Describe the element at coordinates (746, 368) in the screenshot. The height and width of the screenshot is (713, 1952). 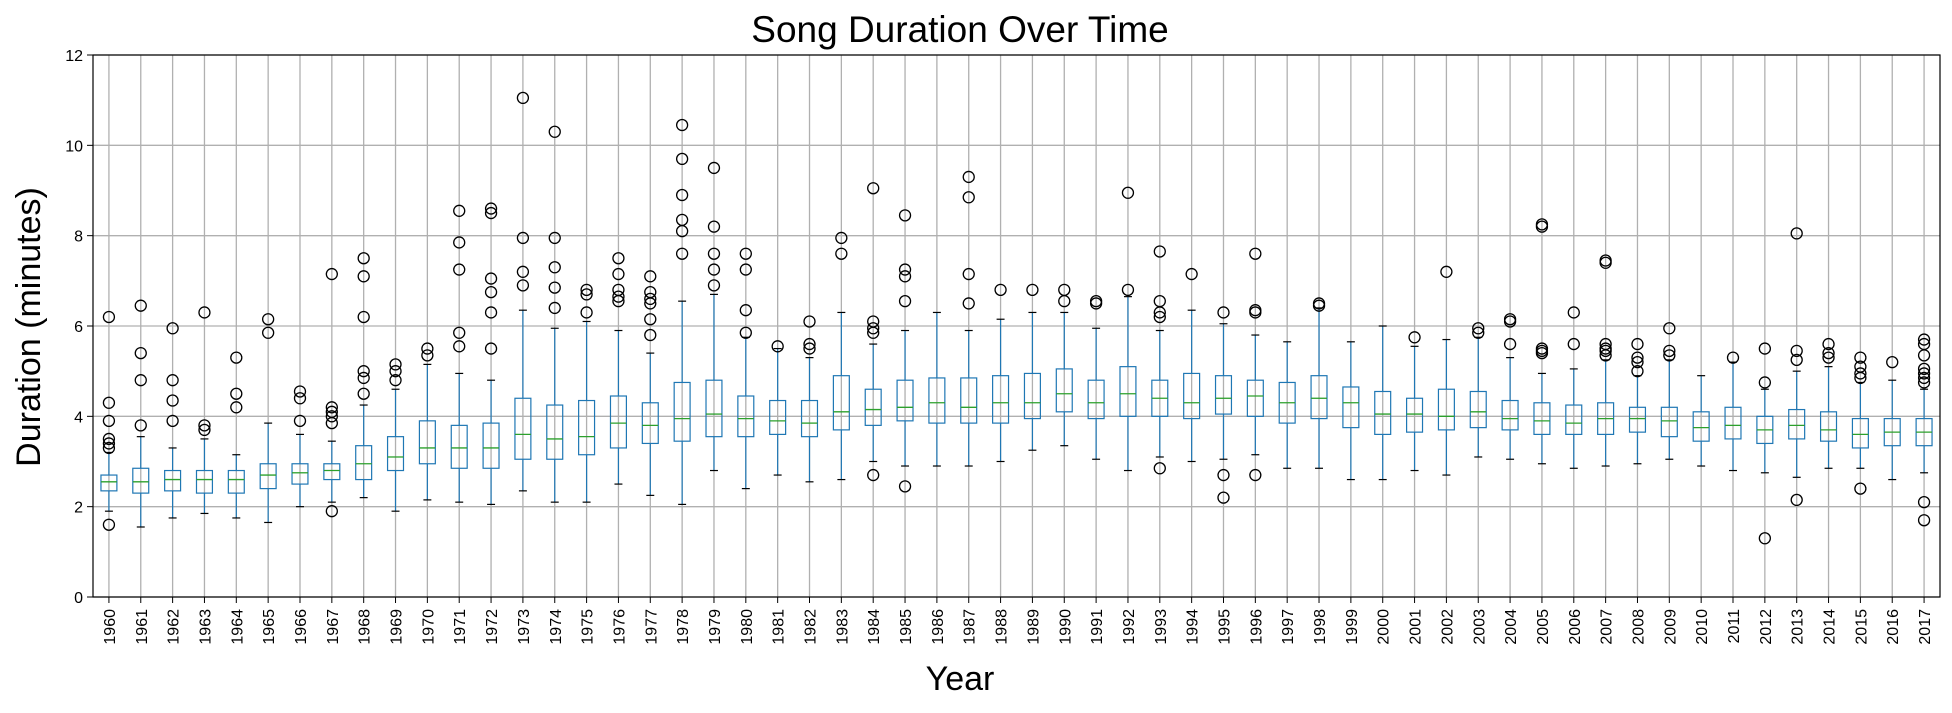
I see `box-1980` at that location.